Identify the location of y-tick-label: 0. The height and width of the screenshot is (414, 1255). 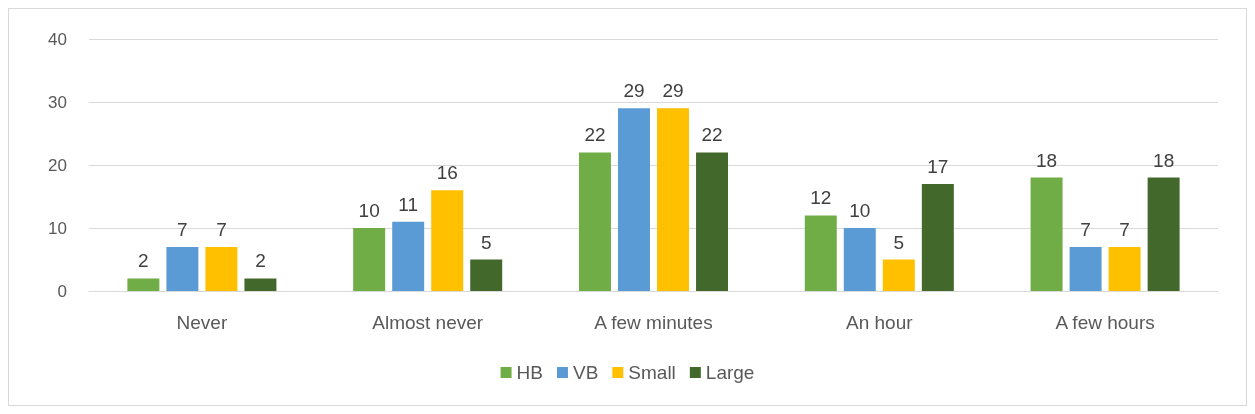
(62, 291).